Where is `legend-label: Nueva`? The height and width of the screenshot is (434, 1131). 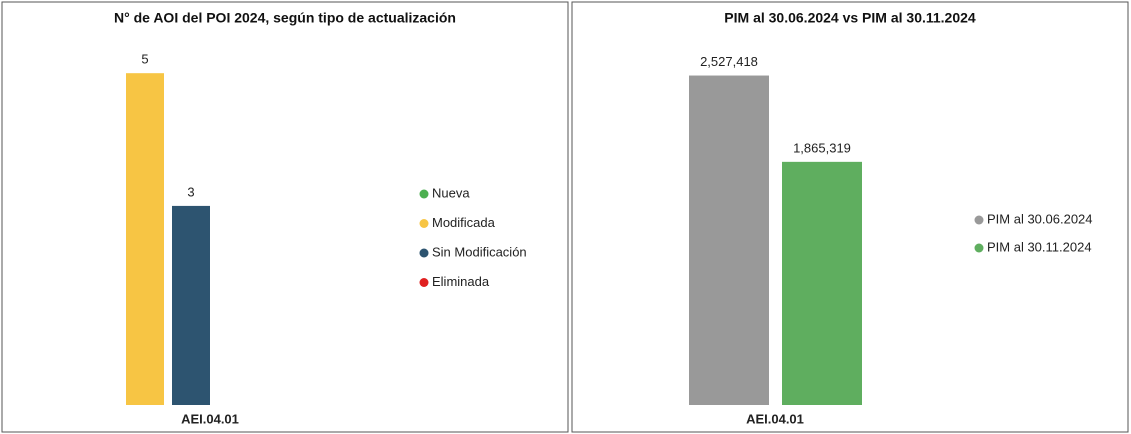 legend-label: Nueva is located at coordinates (451, 192).